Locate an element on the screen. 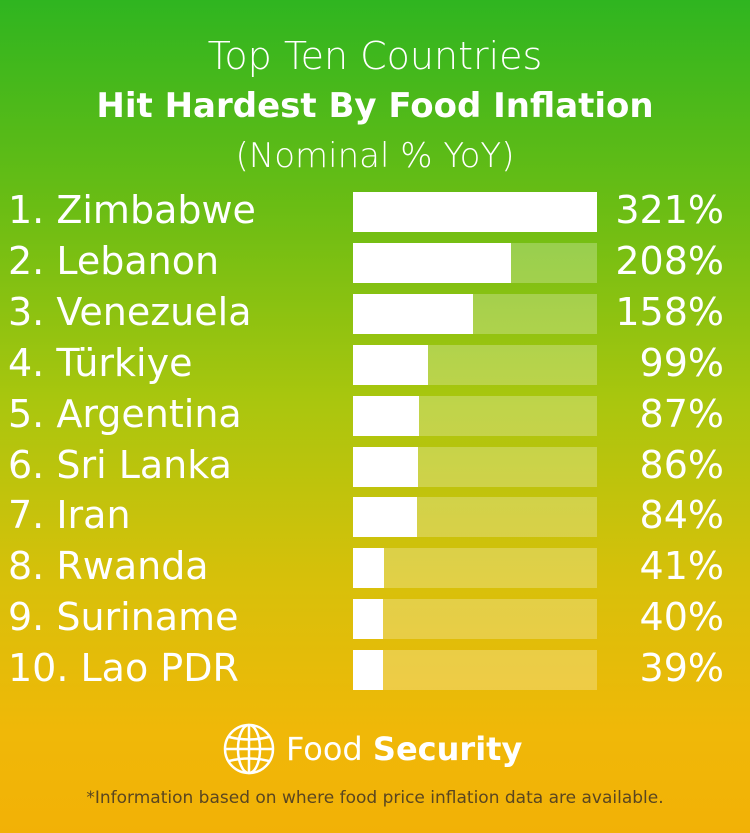 This screenshot has height=833, width=750. country-label: 1. Zimbabwe is located at coordinates (132, 210).